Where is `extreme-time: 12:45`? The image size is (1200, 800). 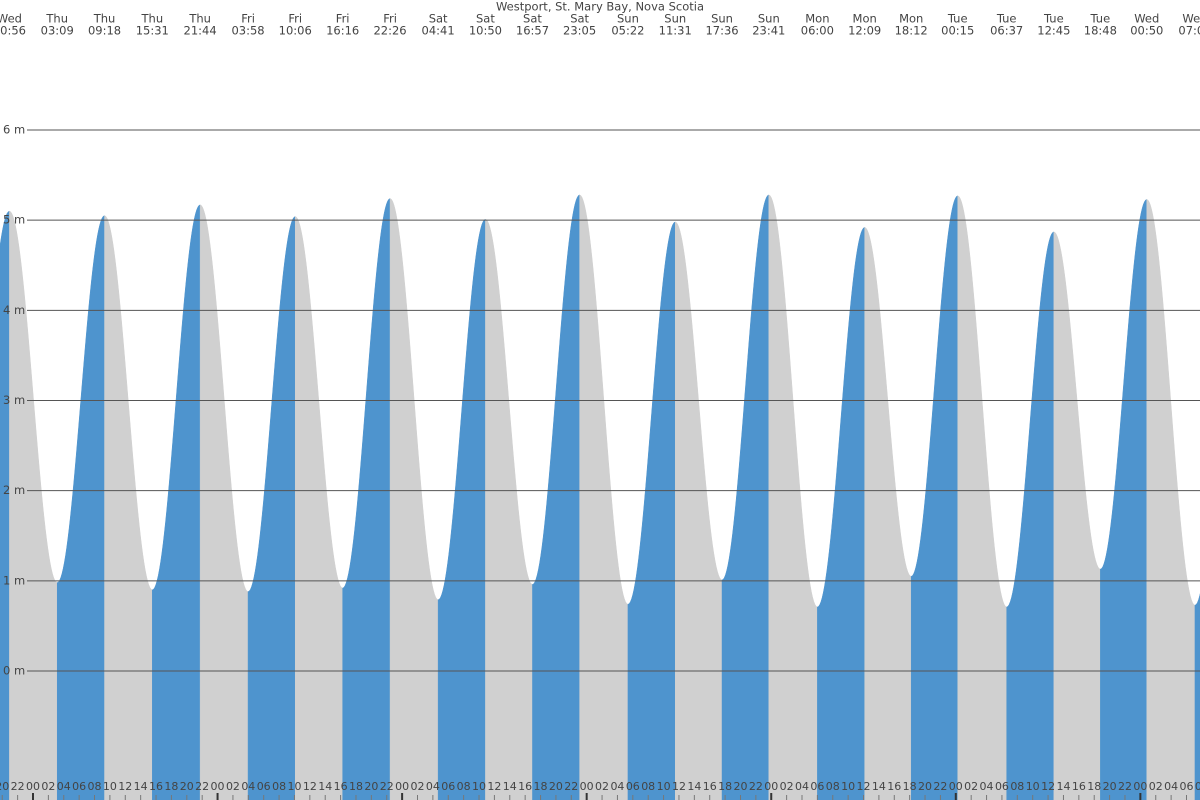 extreme-time: 12:45 is located at coordinates (1053, 31).